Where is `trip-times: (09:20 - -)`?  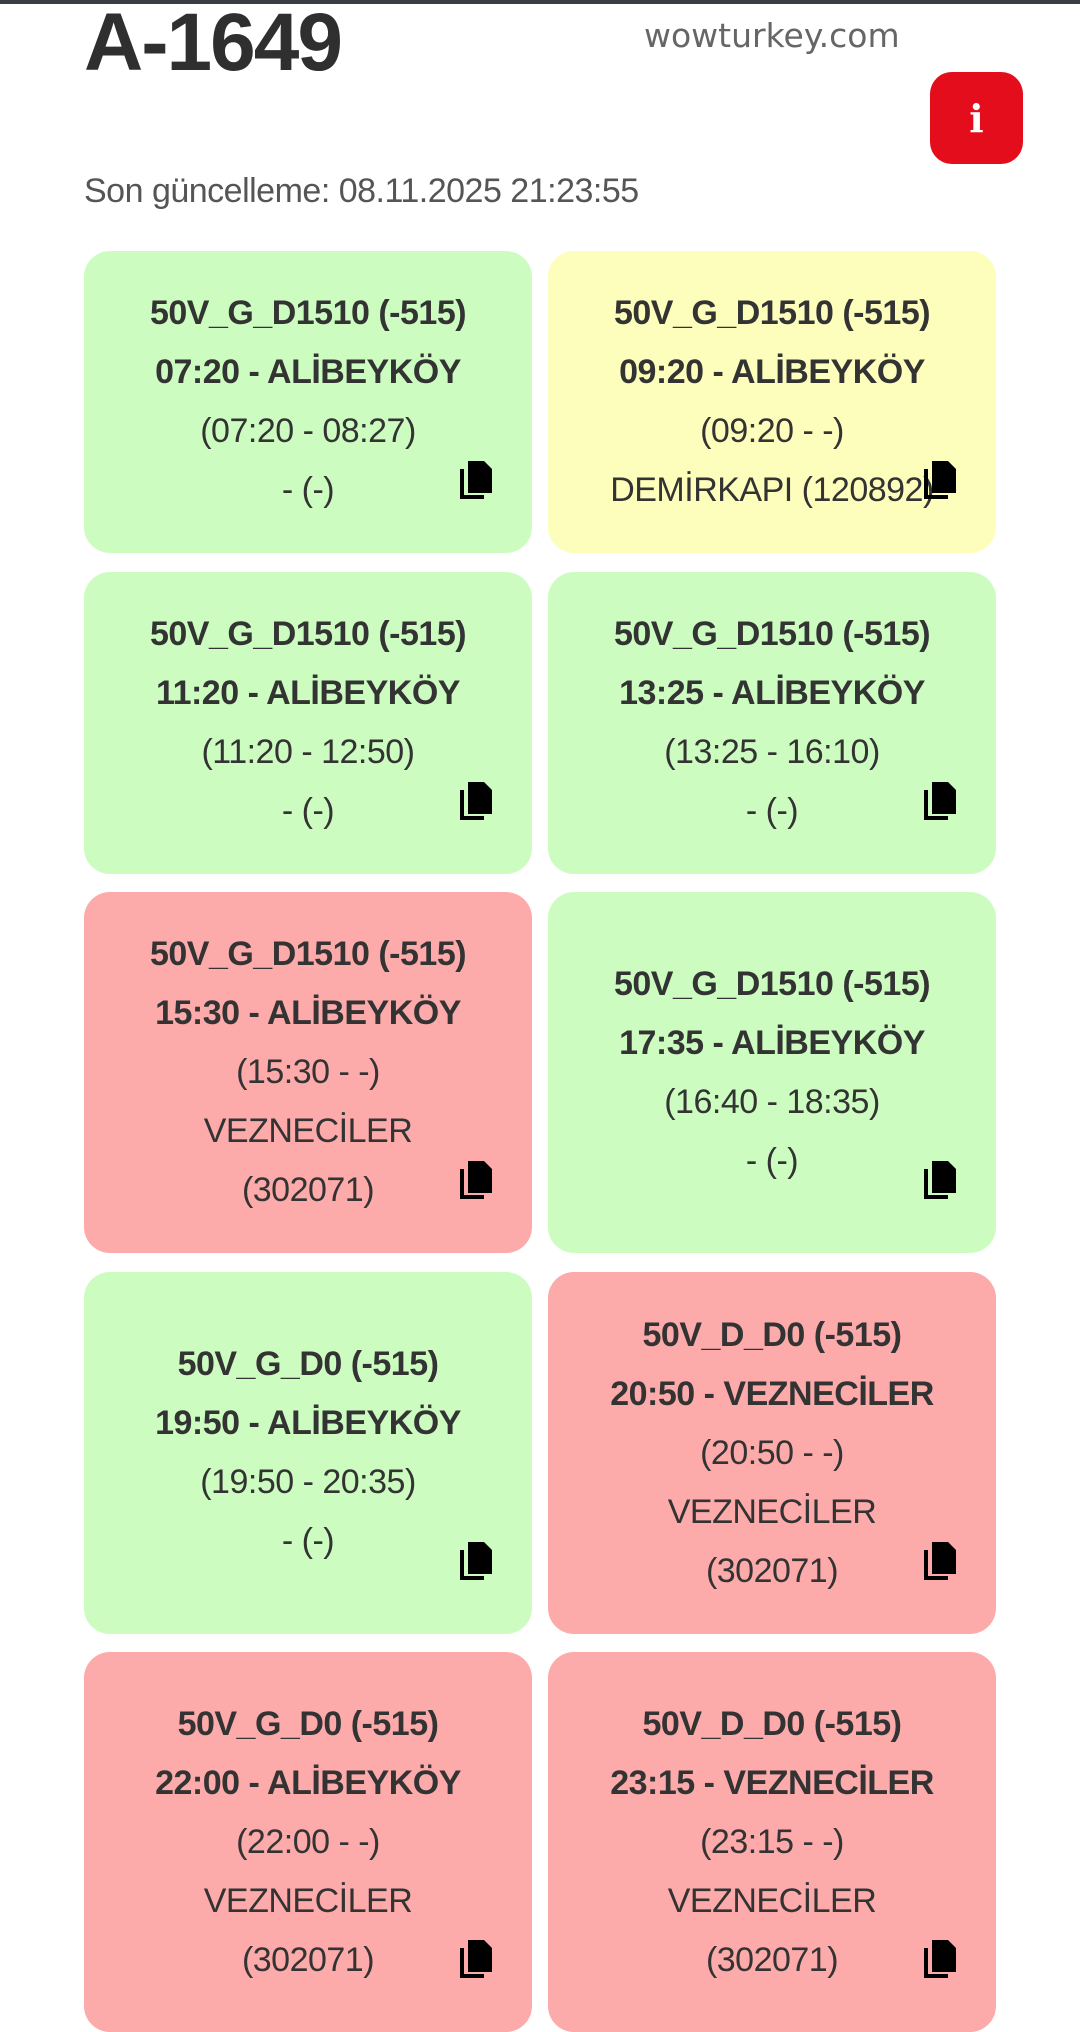 trip-times: (09:20 - -) is located at coordinates (772, 431).